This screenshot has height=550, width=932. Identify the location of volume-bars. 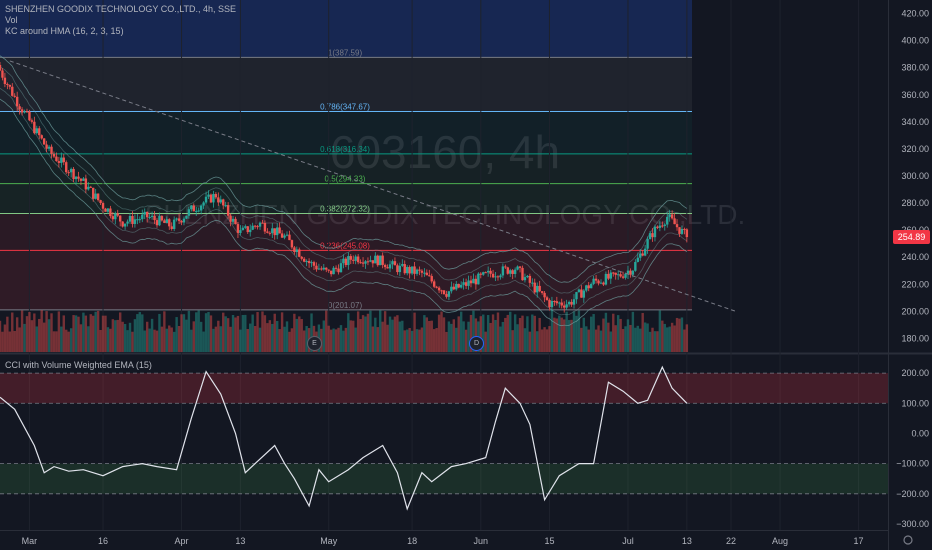
(344, 331).